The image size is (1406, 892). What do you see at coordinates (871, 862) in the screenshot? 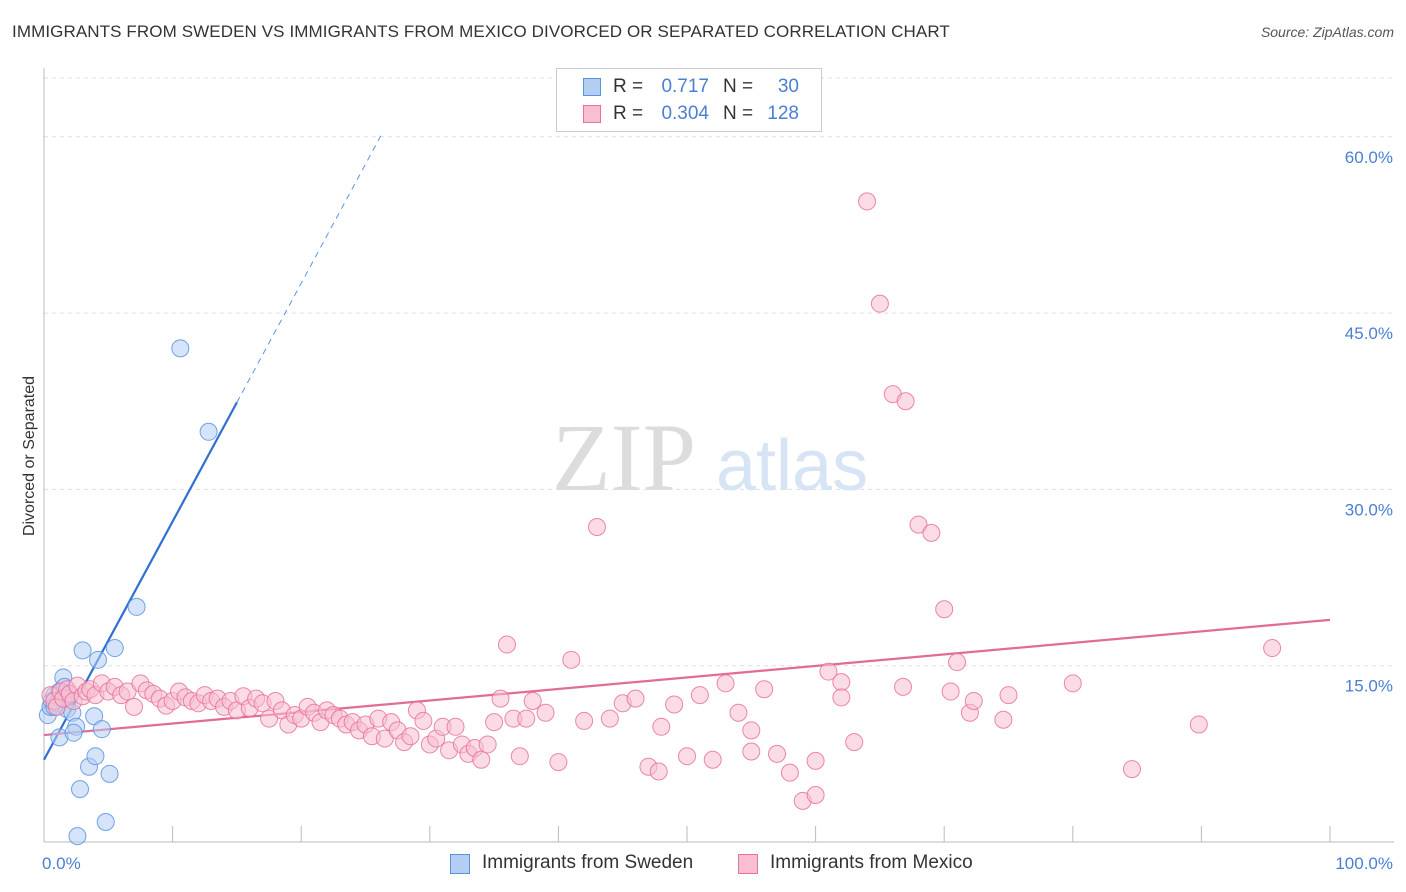
I see `legend-label-mexico: Immigrants from Mexico` at bounding box center [871, 862].